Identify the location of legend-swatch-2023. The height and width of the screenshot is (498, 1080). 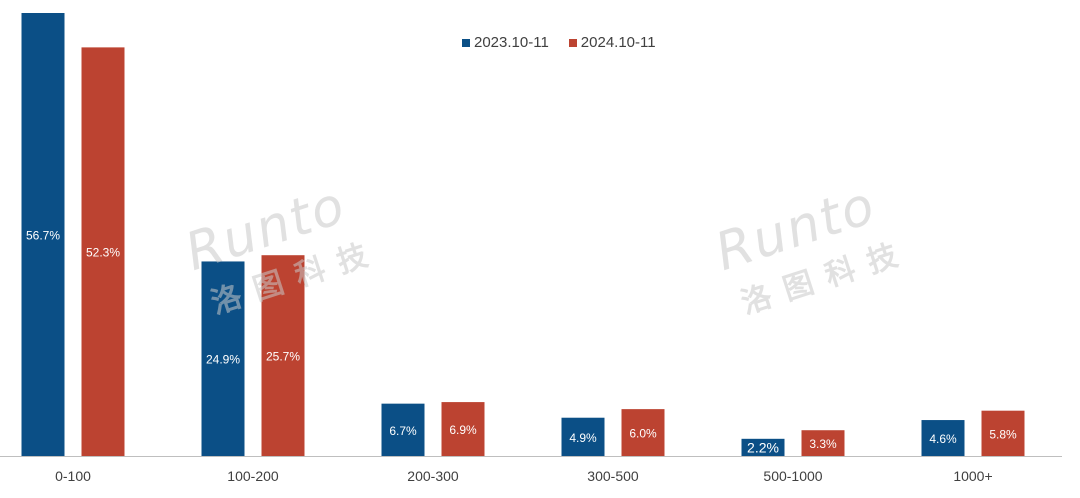
(466, 42).